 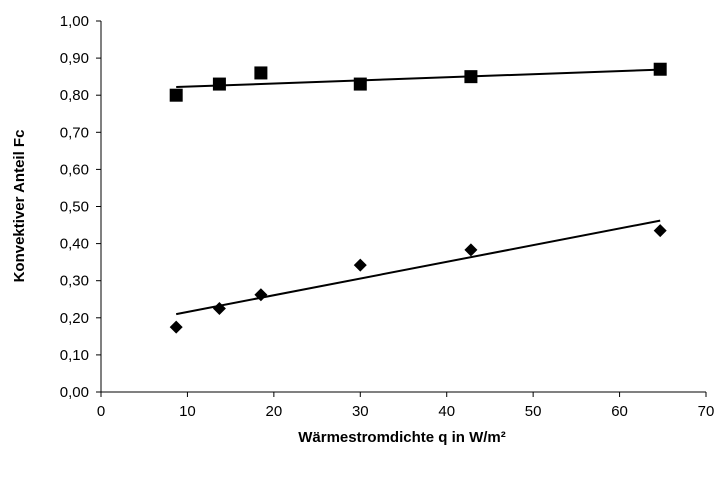 I want to click on x-tick-label: 20, so click(x=274, y=411).